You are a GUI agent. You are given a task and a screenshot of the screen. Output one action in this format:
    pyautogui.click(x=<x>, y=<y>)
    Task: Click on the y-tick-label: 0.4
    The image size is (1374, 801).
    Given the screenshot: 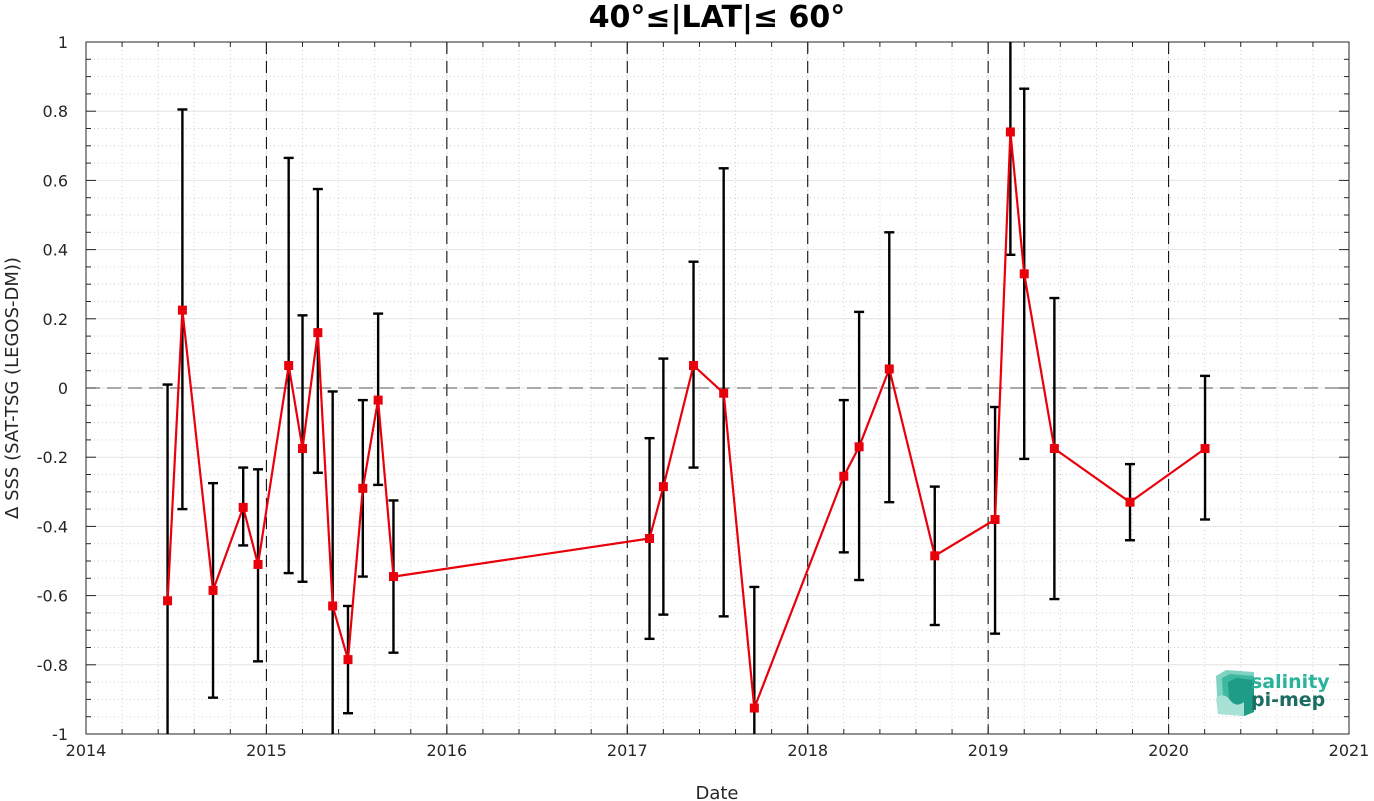 What is the action you would take?
    pyautogui.click(x=55, y=250)
    